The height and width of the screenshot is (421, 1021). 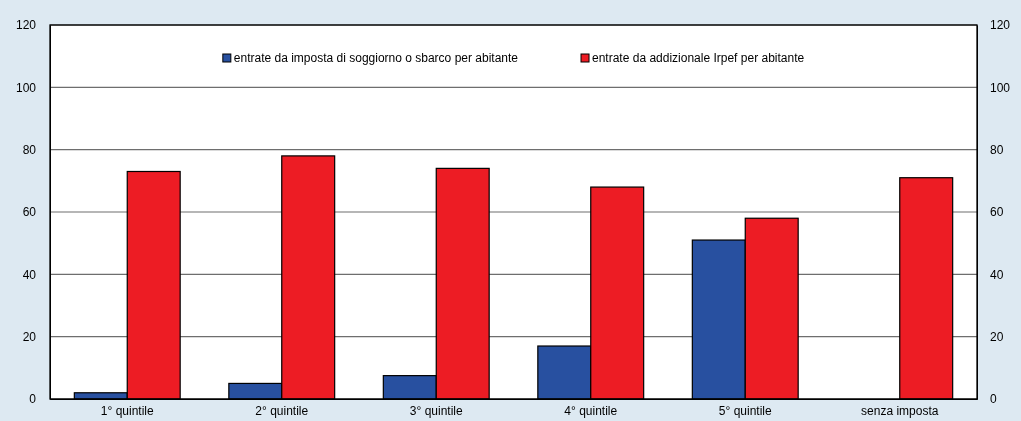 I want to click on y2-tick-label: 0, so click(x=993, y=399).